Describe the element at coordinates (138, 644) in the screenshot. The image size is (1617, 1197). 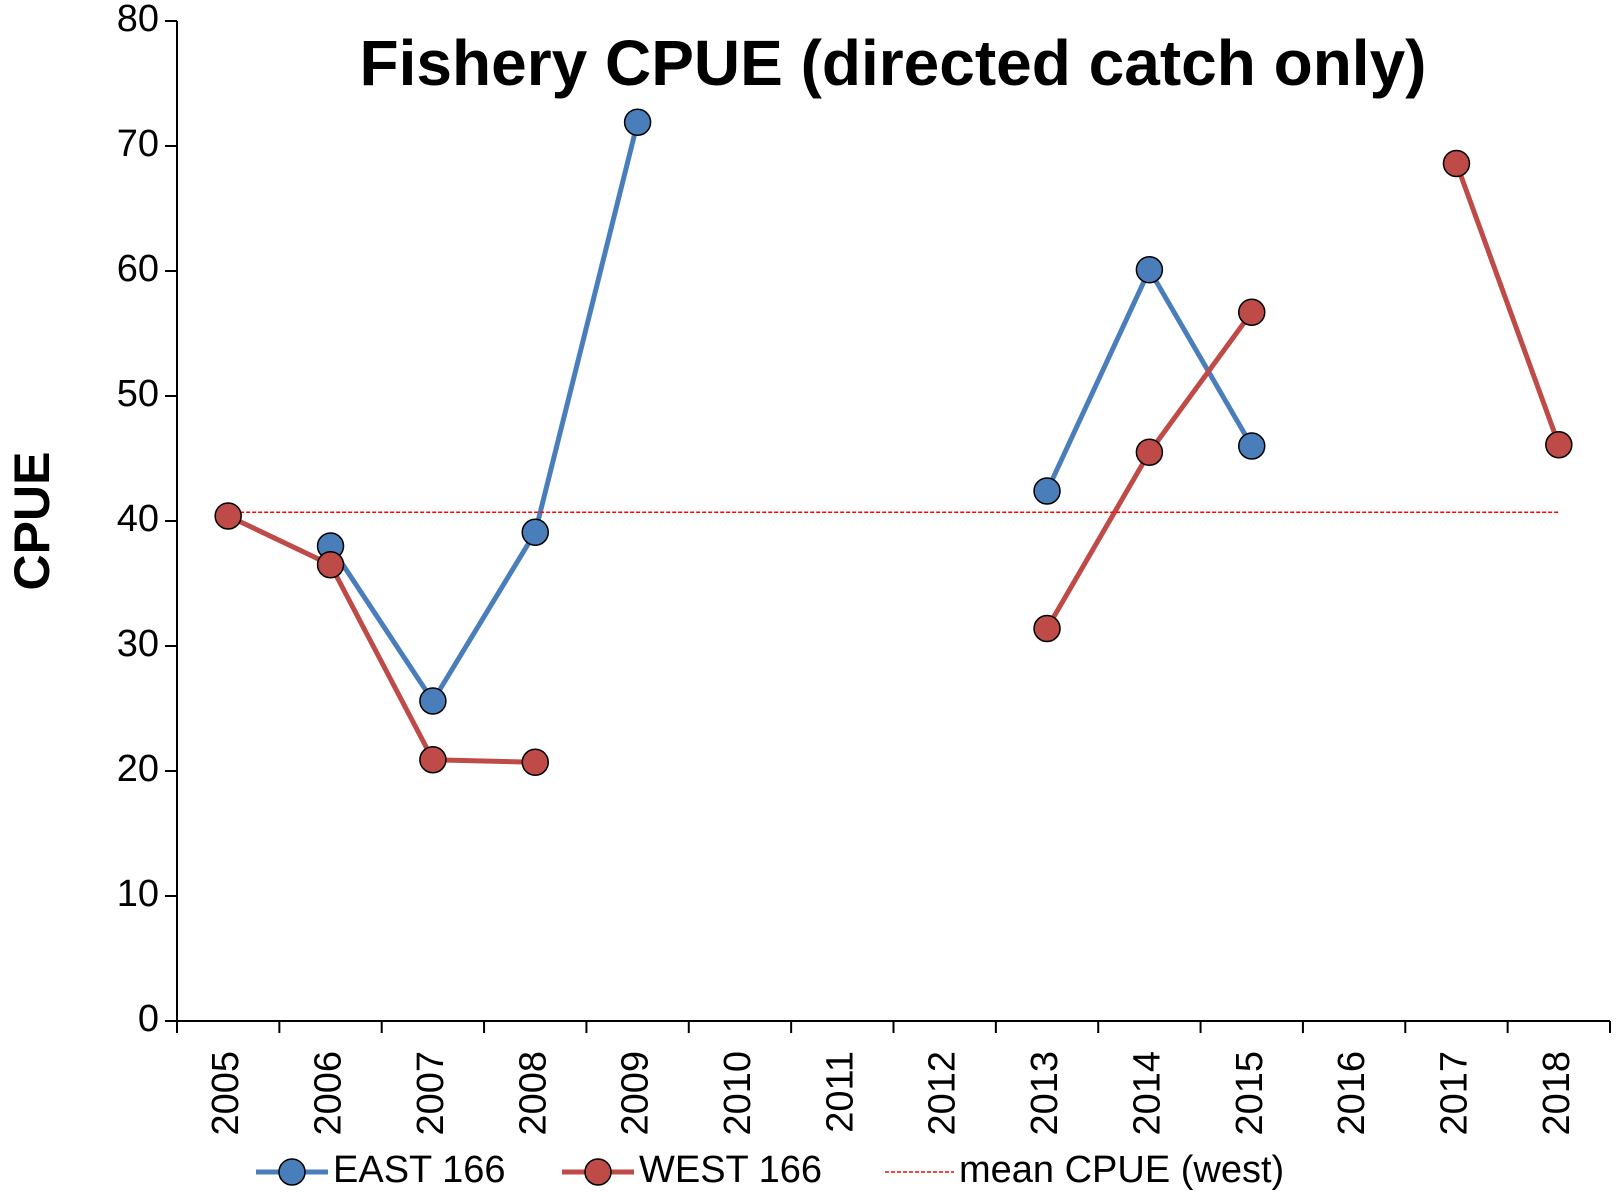
I see `y-tick-label: 30` at that location.